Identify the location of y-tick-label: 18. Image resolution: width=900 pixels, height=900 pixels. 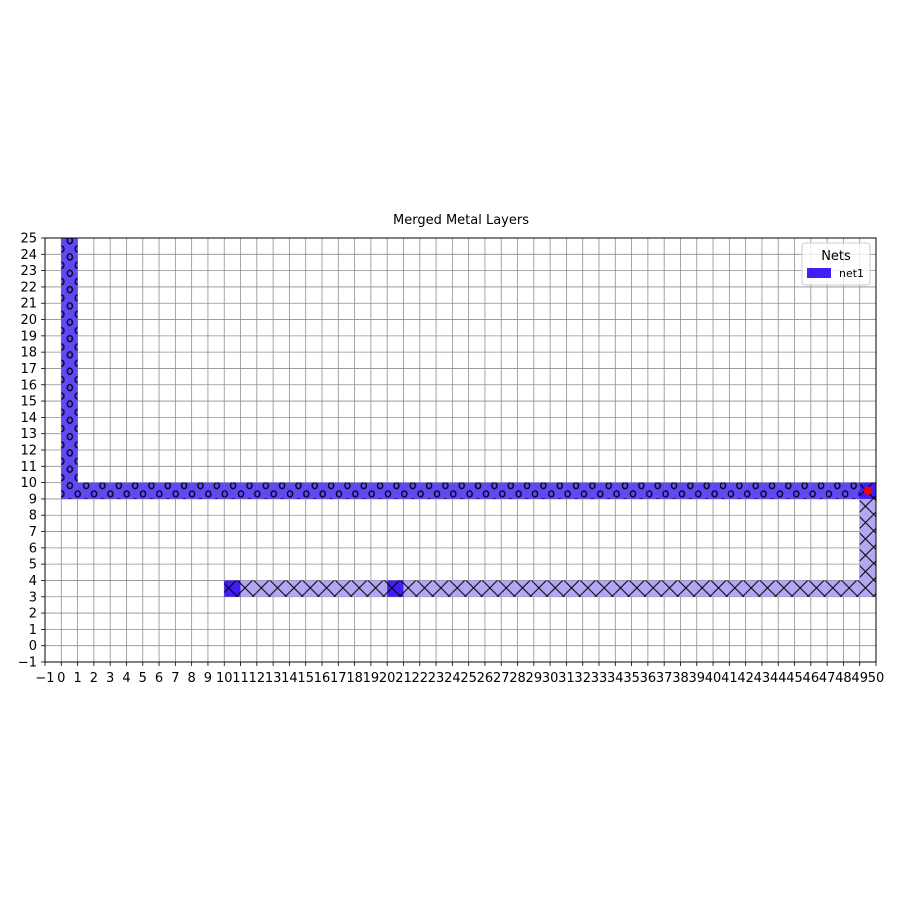
(28, 353).